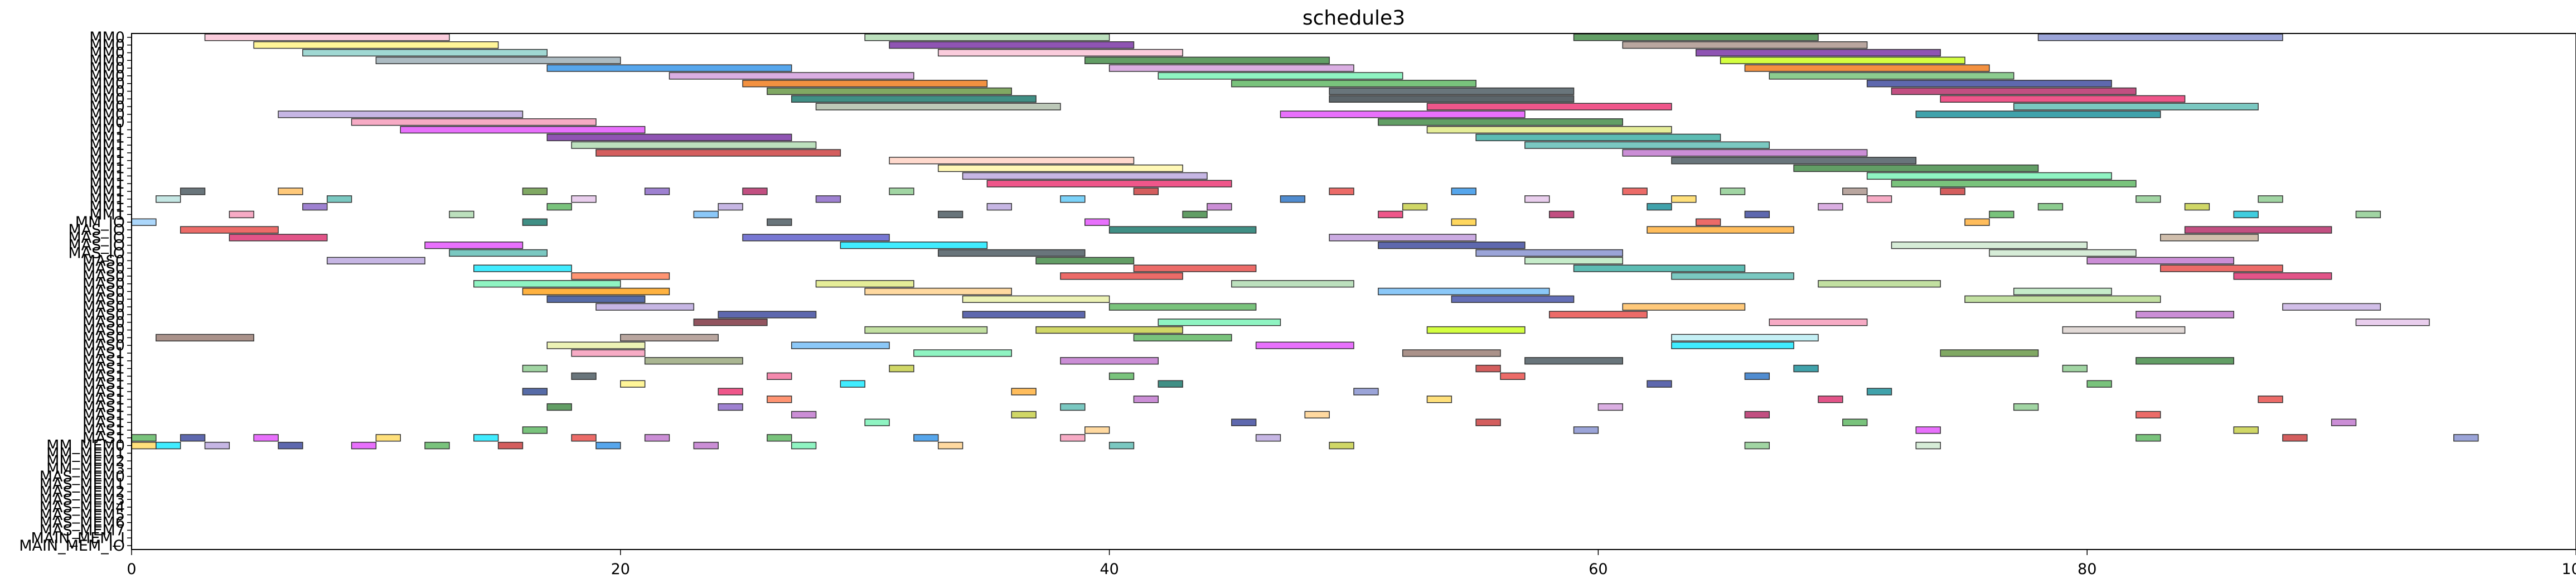 The height and width of the screenshot is (588, 2576). What do you see at coordinates (82, 491) in the screenshot?
I see `y-tick-label: MAS_MEM2` at bounding box center [82, 491].